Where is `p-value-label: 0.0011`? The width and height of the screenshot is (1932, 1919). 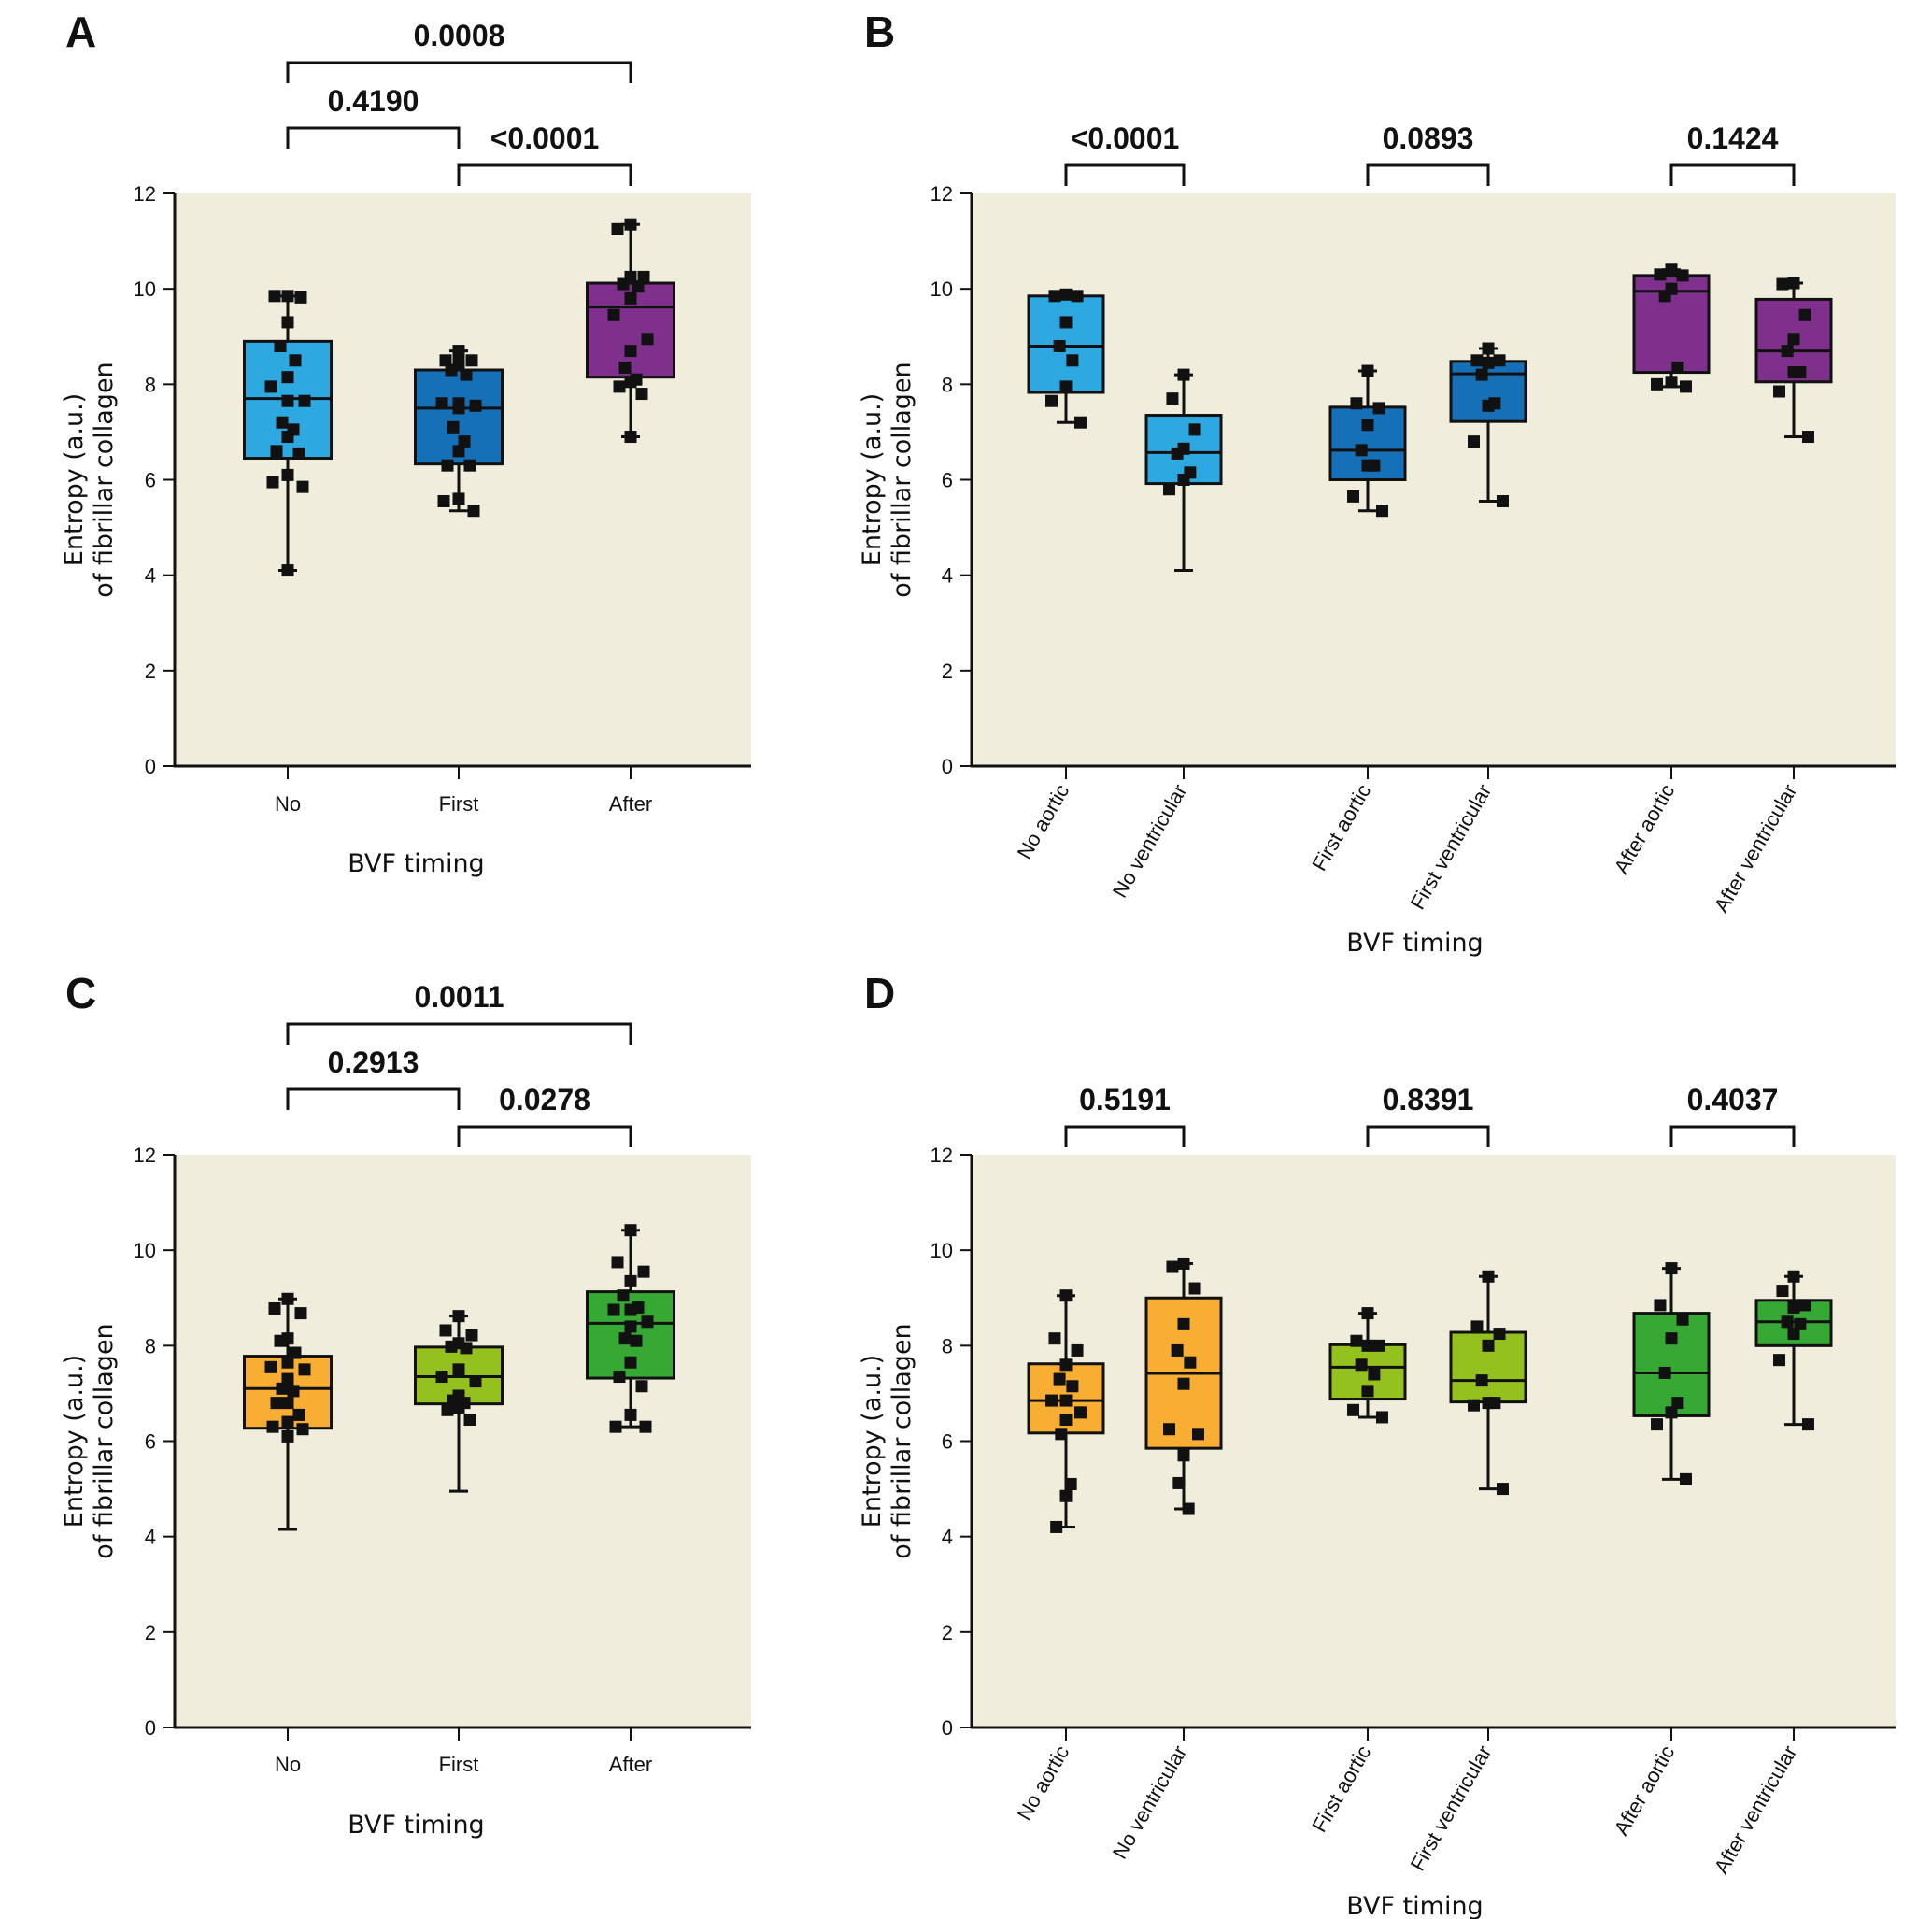 p-value-label: 0.0011 is located at coordinates (459, 997).